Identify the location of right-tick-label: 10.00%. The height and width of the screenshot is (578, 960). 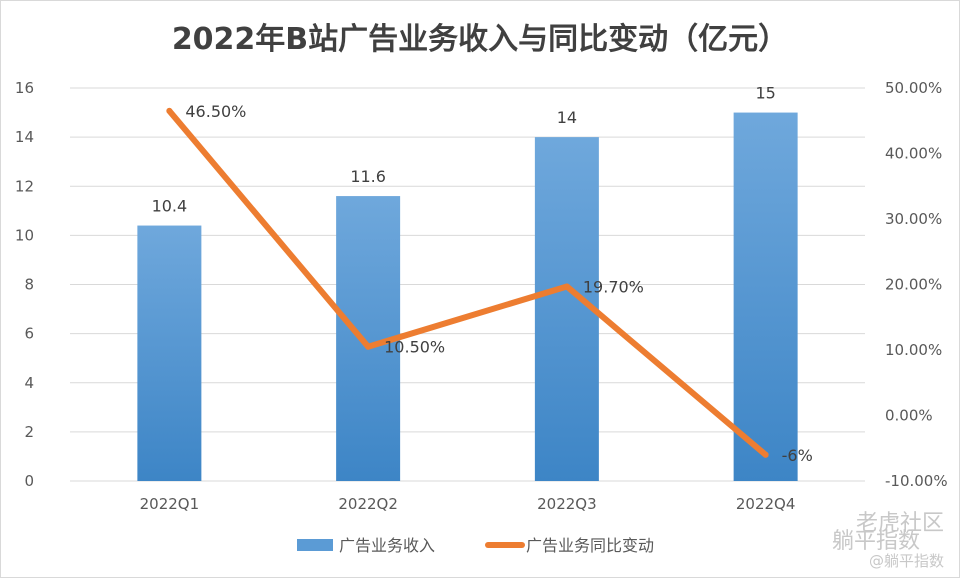
(913, 350).